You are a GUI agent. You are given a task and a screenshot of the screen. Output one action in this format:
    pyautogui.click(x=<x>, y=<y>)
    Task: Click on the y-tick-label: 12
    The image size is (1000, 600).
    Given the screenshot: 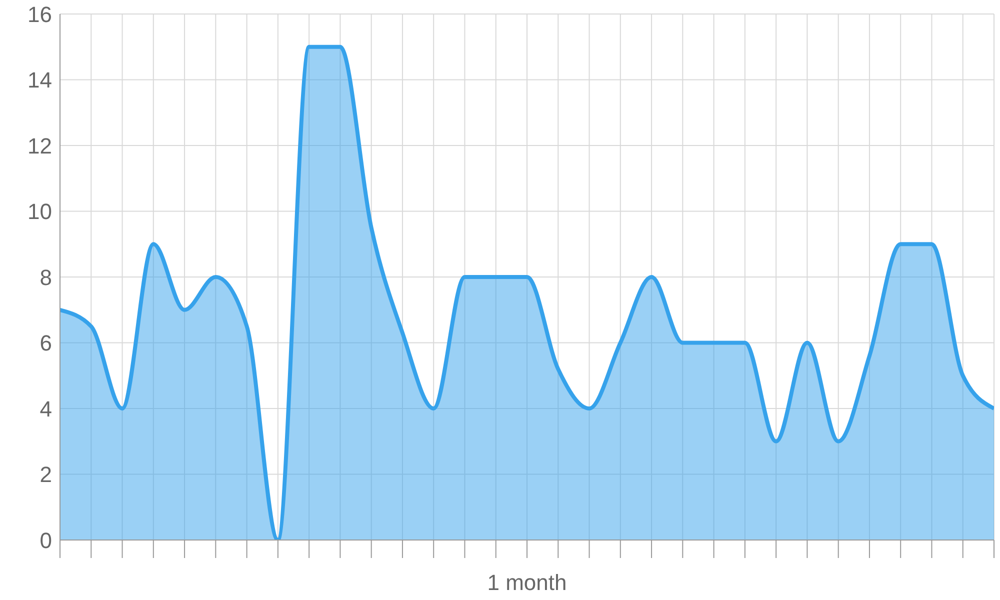 What is the action you would take?
    pyautogui.click(x=40, y=145)
    